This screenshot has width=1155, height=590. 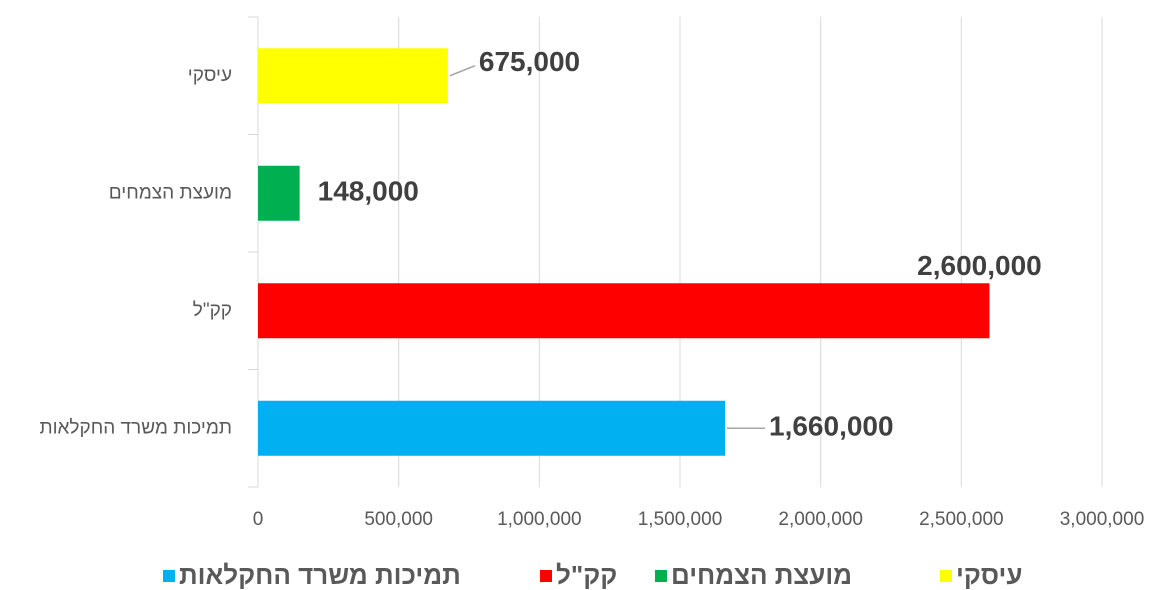 I want to click on y-tick-label: תמיכות משרד החקלאות, so click(x=135, y=427).